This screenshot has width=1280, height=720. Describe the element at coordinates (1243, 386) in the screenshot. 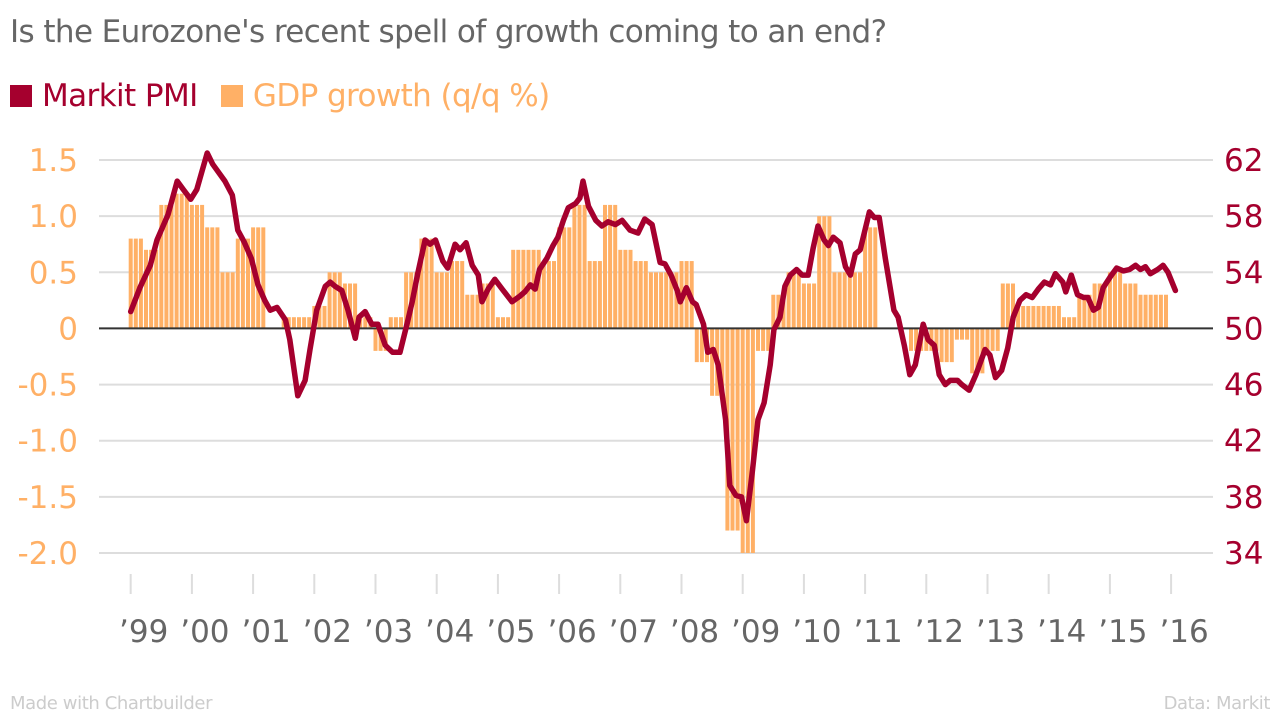

I see `right-tick-label: 46` at that location.